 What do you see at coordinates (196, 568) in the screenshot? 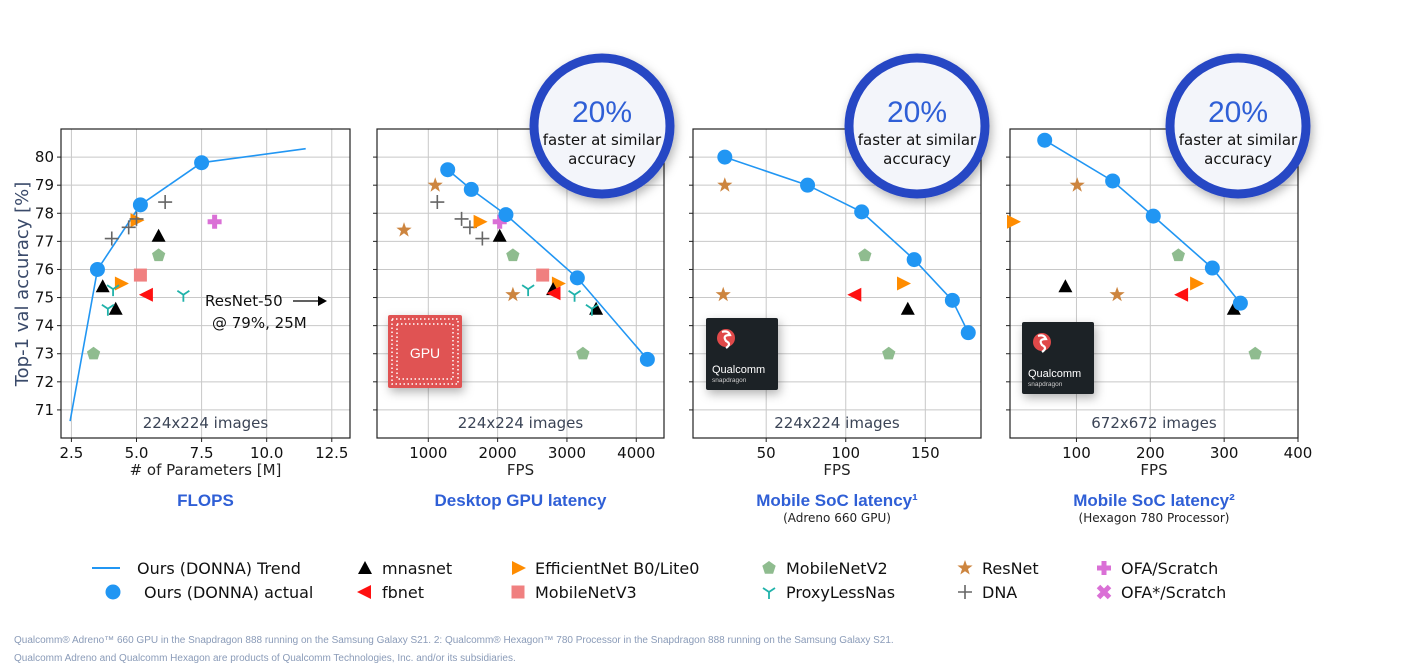
I see `legend-item-ours-donna-trend: Ours (DONNA) Trend` at bounding box center [196, 568].